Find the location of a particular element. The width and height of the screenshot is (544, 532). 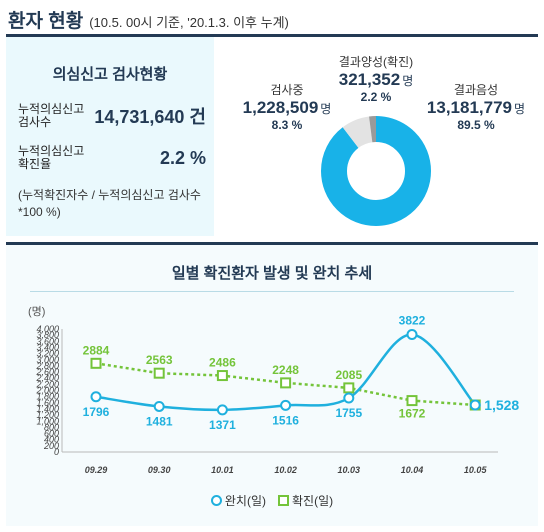

legend-square-icon is located at coordinates (283, 500).